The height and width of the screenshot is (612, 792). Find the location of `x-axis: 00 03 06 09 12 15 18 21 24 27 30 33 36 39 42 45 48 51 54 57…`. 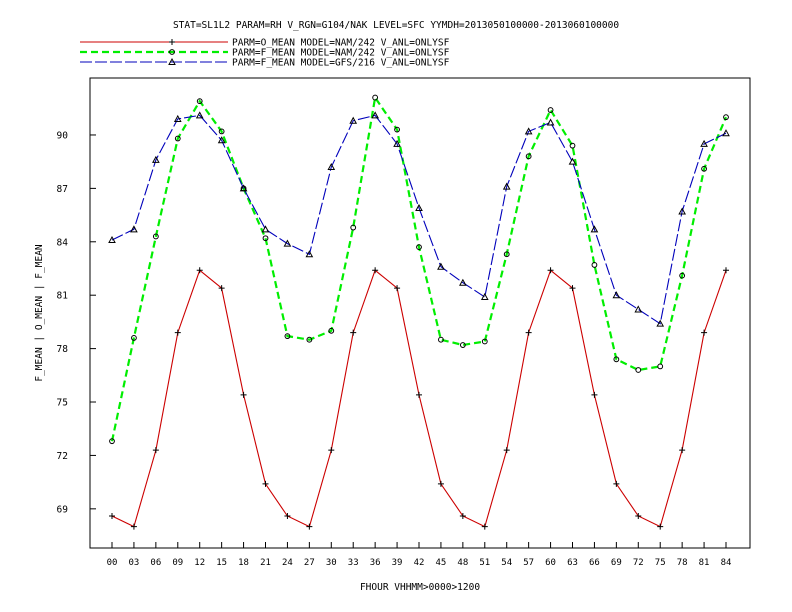

x-axis: 00 03 06 09 12 15 18 21 24 27 30 33 36 39 42 45 48 51 54 57… is located at coordinates (419, 555).